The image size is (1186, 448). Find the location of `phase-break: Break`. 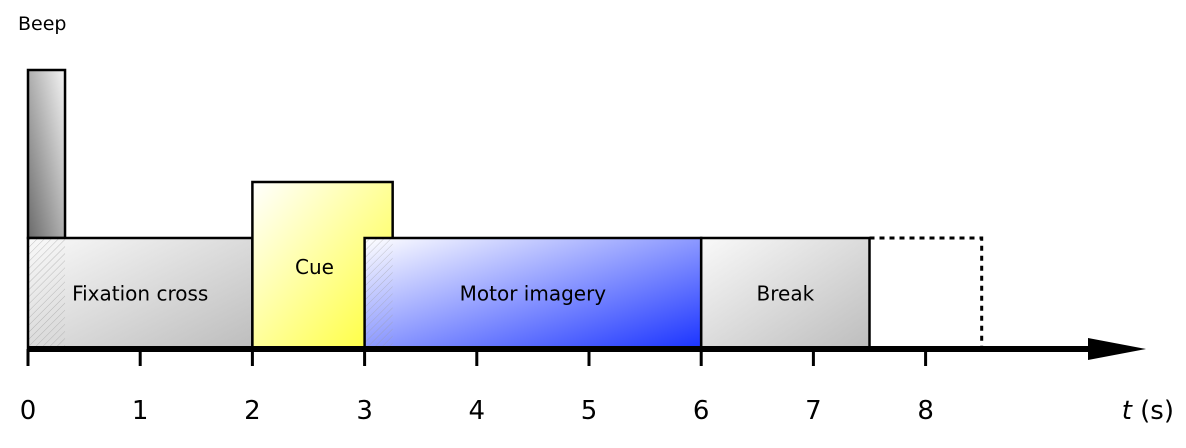

phase-break: Break is located at coordinates (785, 293).